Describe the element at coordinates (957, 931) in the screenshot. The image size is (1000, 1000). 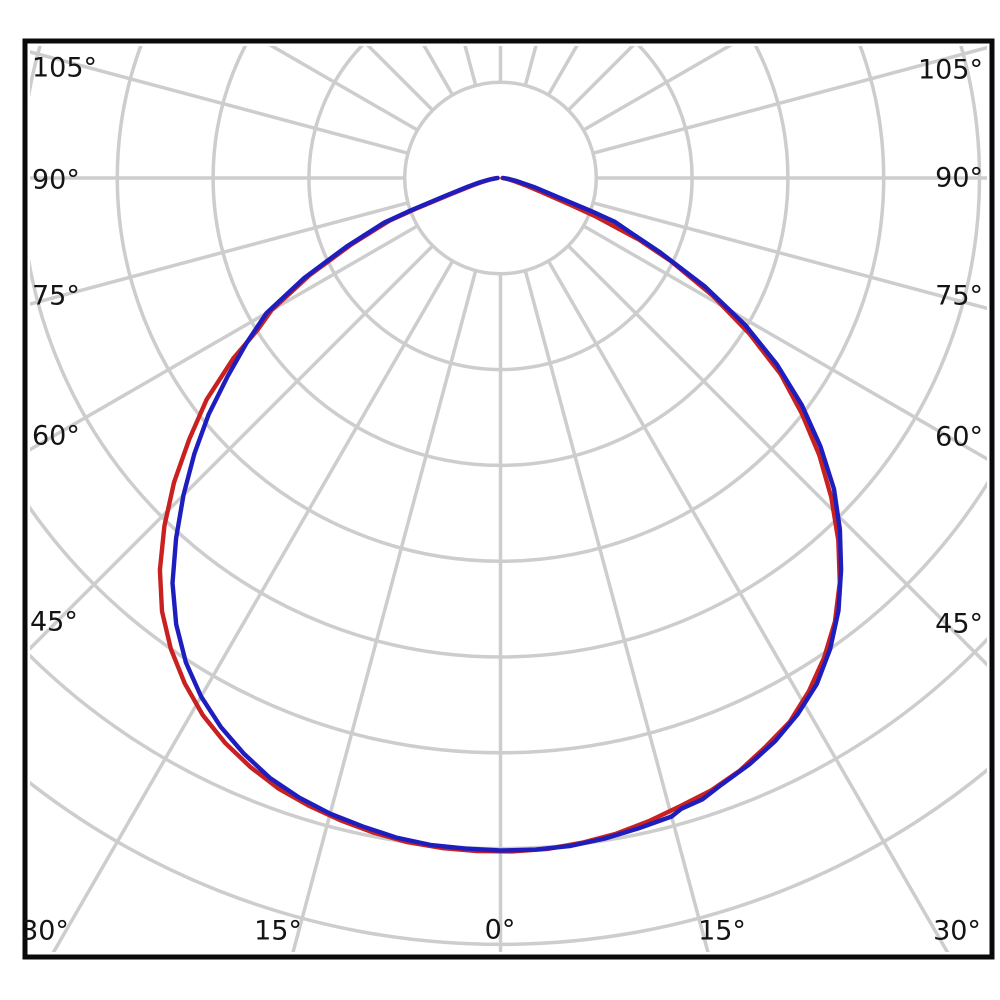
I see `angle-label-bottom-4: 30°` at that location.